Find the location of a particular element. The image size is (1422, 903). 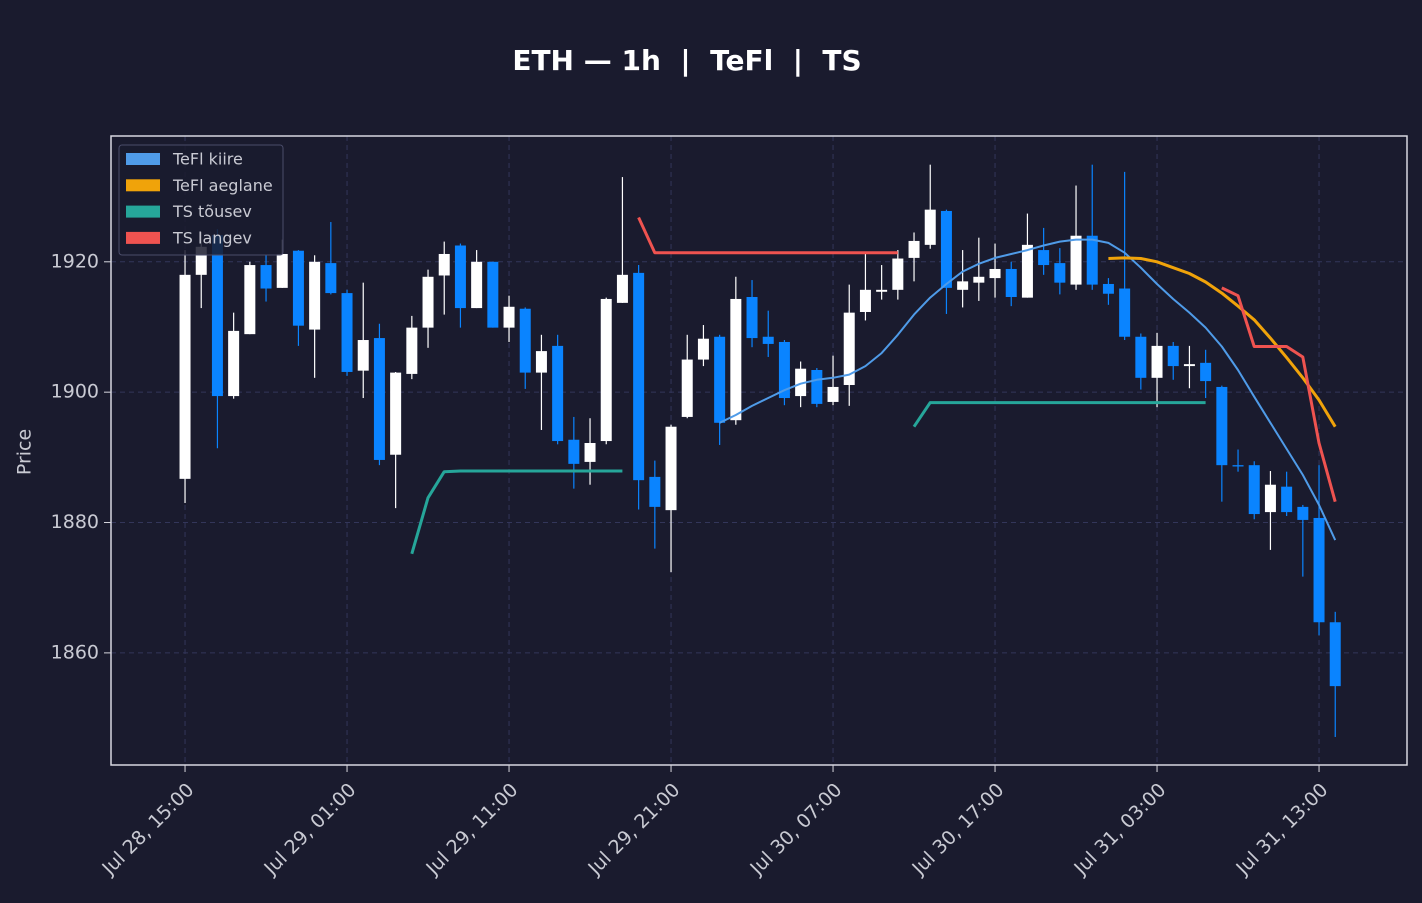

legend-label: TeFl aeglane is located at coordinates (222, 185).